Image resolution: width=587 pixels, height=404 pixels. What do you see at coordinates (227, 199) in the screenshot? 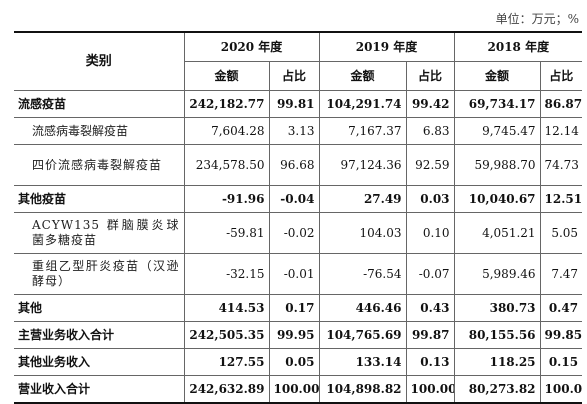
I see `cell-amount: -91.96` at bounding box center [227, 199].